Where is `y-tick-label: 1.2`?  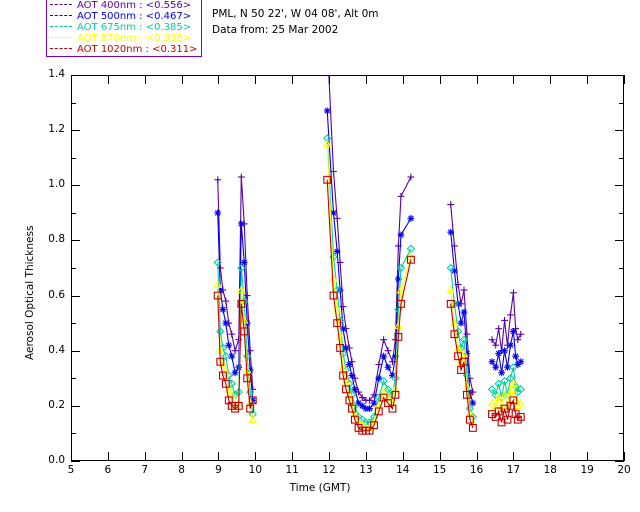
y-tick-label: 1.2 is located at coordinates (56, 129).